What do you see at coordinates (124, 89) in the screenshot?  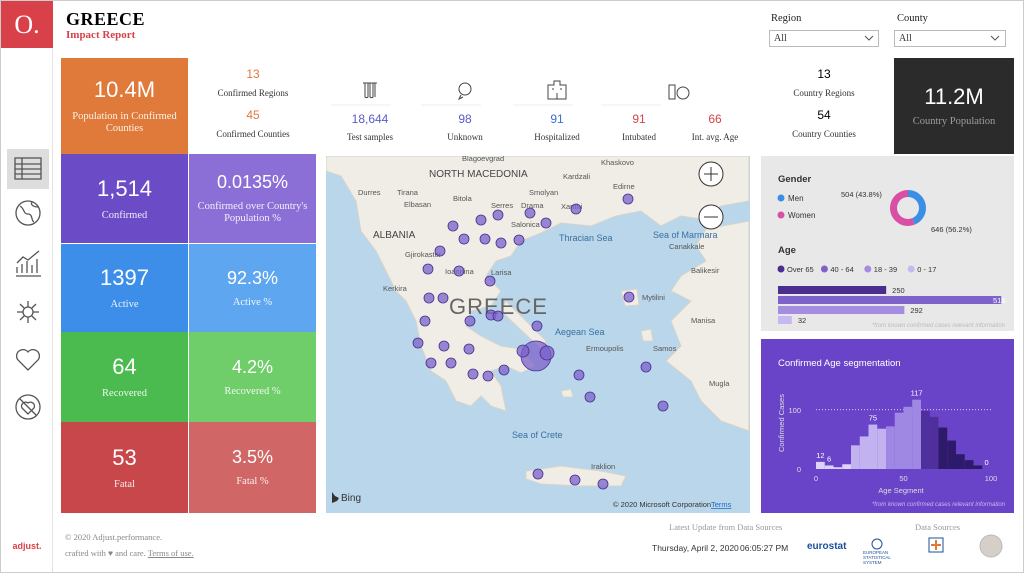 I see `tile-value: 10.4M` at bounding box center [124, 89].